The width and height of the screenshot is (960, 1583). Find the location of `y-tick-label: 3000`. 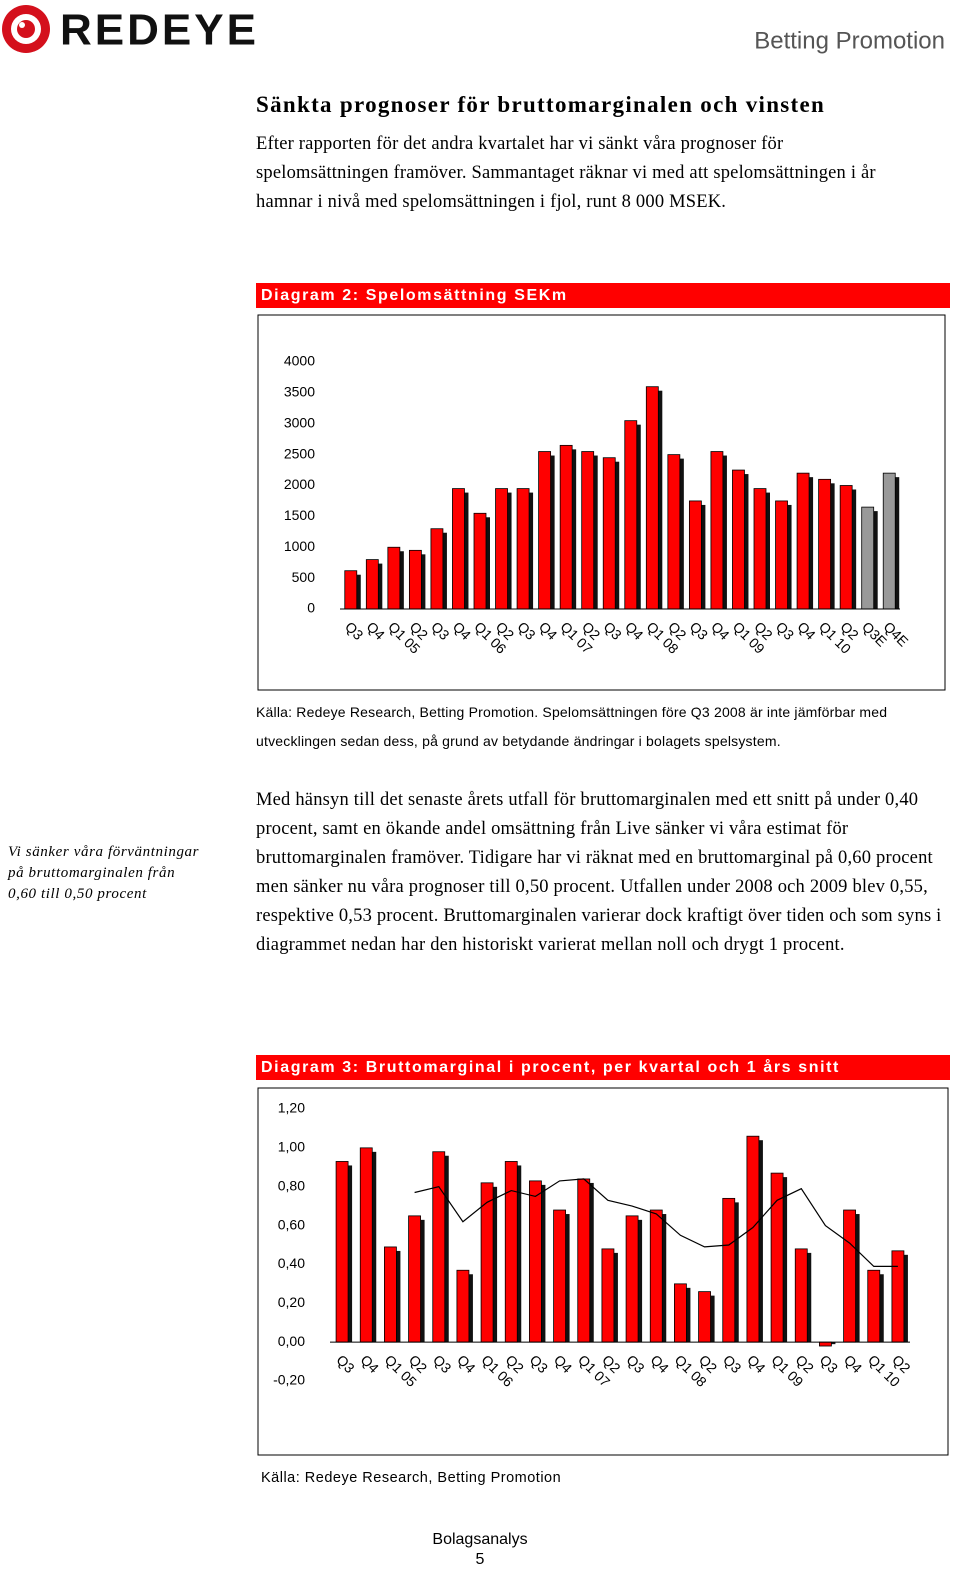

y-tick-label: 3000 is located at coordinates (299, 422).